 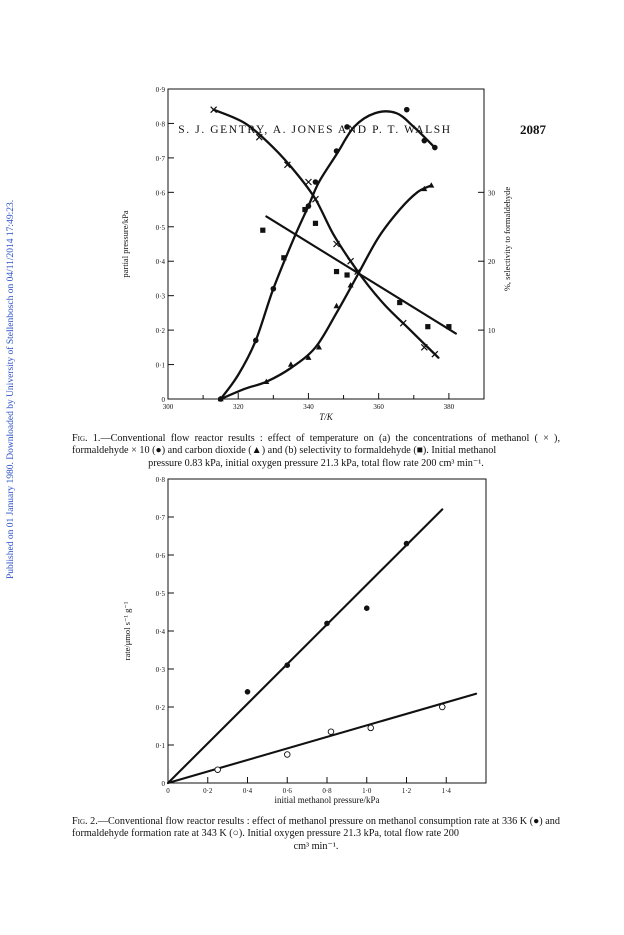 I want to click on fig1-y2-axis-label: %, selectivity to formaldehyde, so click(x=507, y=239).